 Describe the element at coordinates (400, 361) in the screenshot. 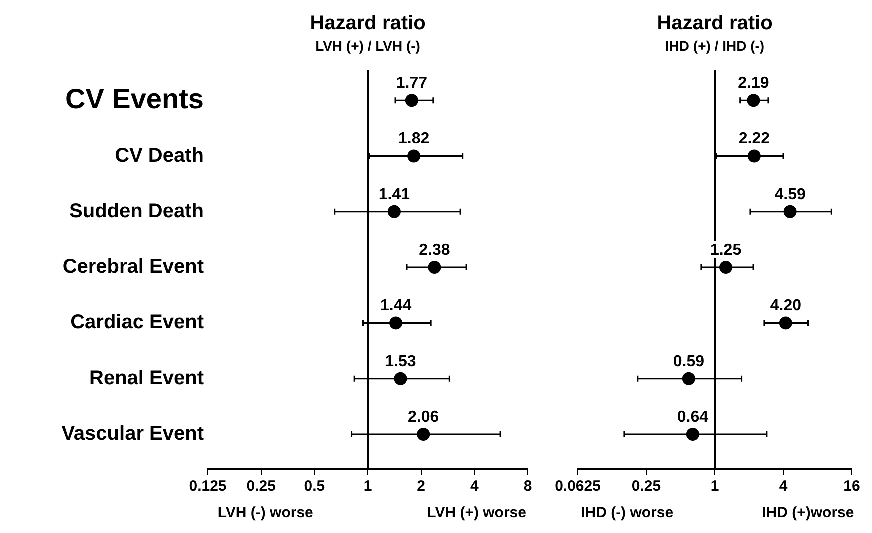

I see `data-label: 1.53` at that location.